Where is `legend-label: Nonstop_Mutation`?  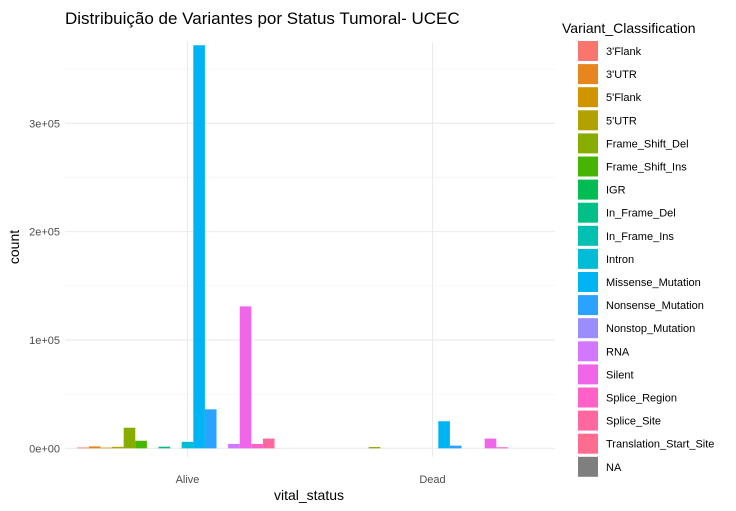
legend-label: Nonstop_Mutation is located at coordinates (650, 329).